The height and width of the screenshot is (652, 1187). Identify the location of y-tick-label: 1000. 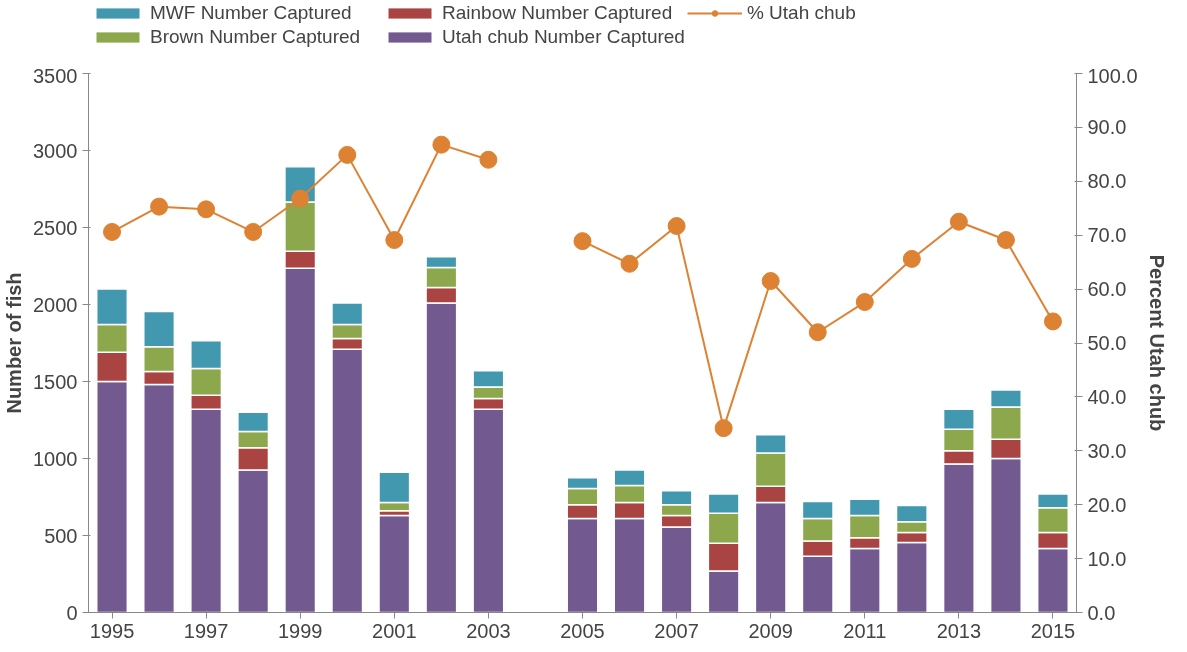
(55, 458).